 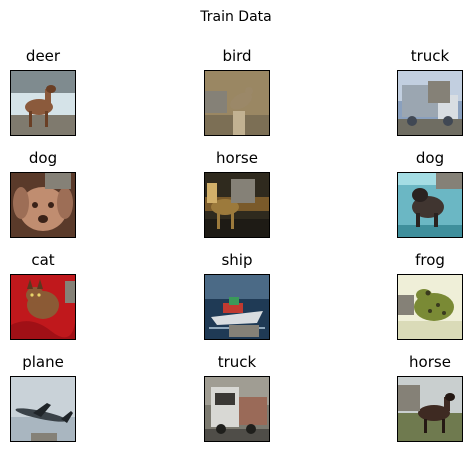 What do you see at coordinates (43, 209) in the screenshot?
I see `dog-face` at bounding box center [43, 209].